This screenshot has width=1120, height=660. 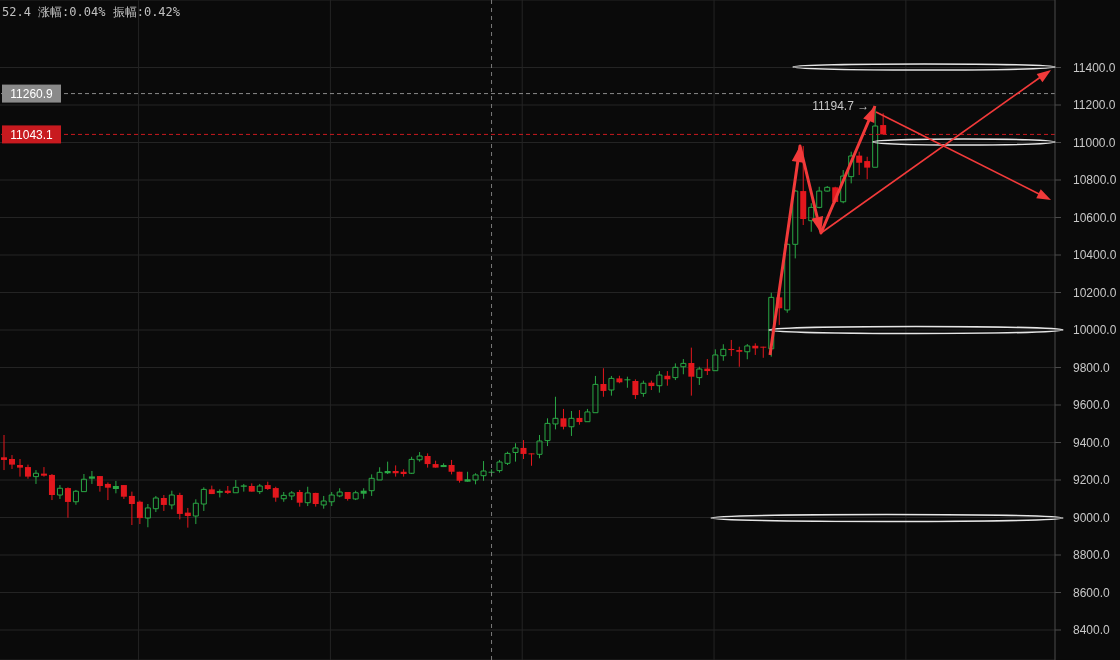 What do you see at coordinates (1092, 480) in the screenshot?
I see `y-tick-label: 9200.0` at bounding box center [1092, 480].